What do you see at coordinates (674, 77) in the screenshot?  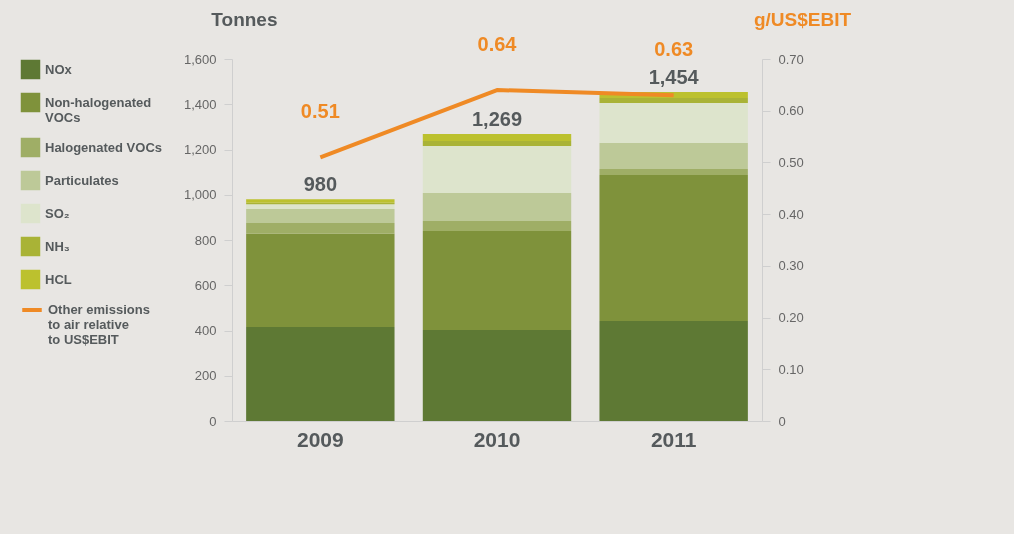 I see `total-label: 1,454` at bounding box center [674, 77].